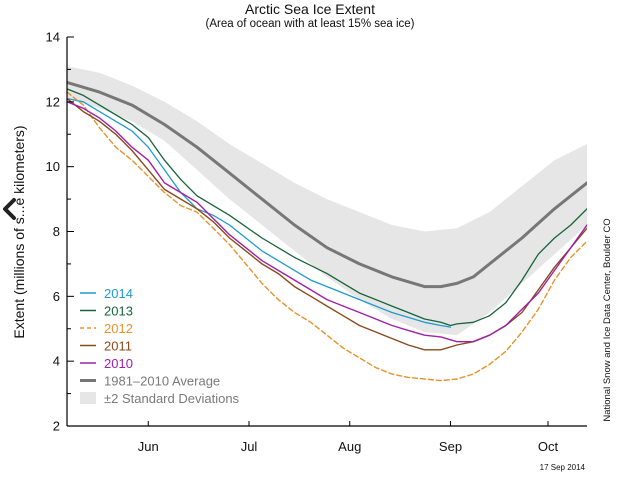 The image size is (620, 481). What do you see at coordinates (19, 231) in the screenshot?
I see `y-axis-label: Extent (millions of s...e kilometers)` at bounding box center [19, 231].